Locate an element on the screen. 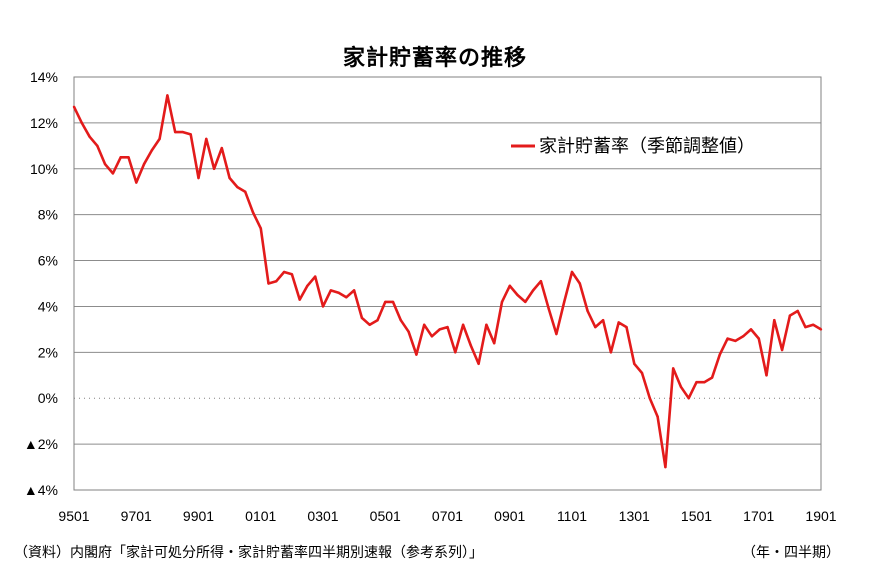 The width and height of the screenshot is (870, 573). x-tick-label: 0301 is located at coordinates (322, 516).